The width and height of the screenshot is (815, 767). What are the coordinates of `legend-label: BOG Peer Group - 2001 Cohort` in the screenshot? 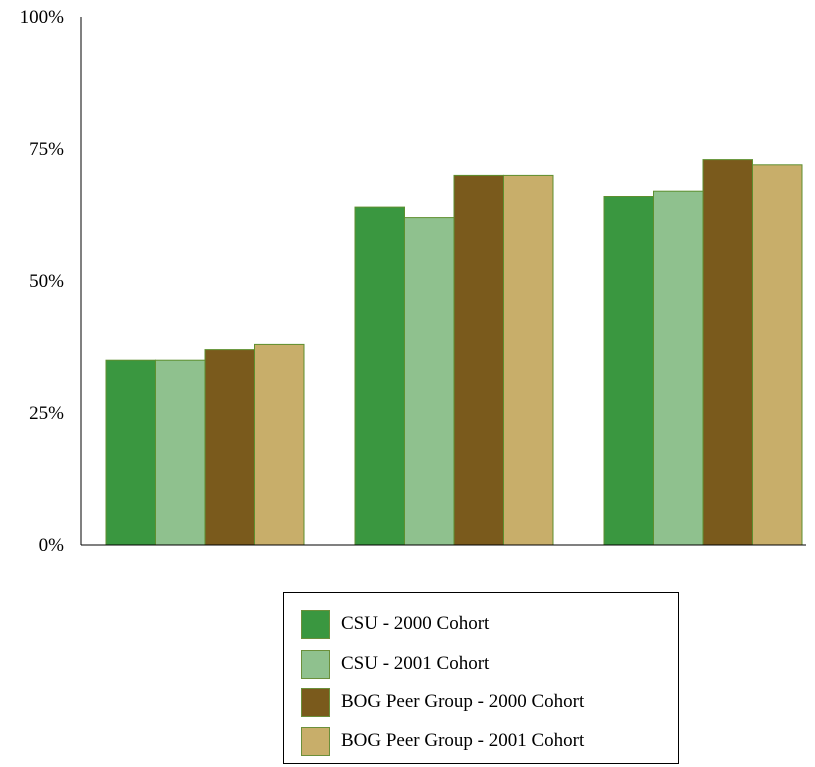 It's located at (463, 740).